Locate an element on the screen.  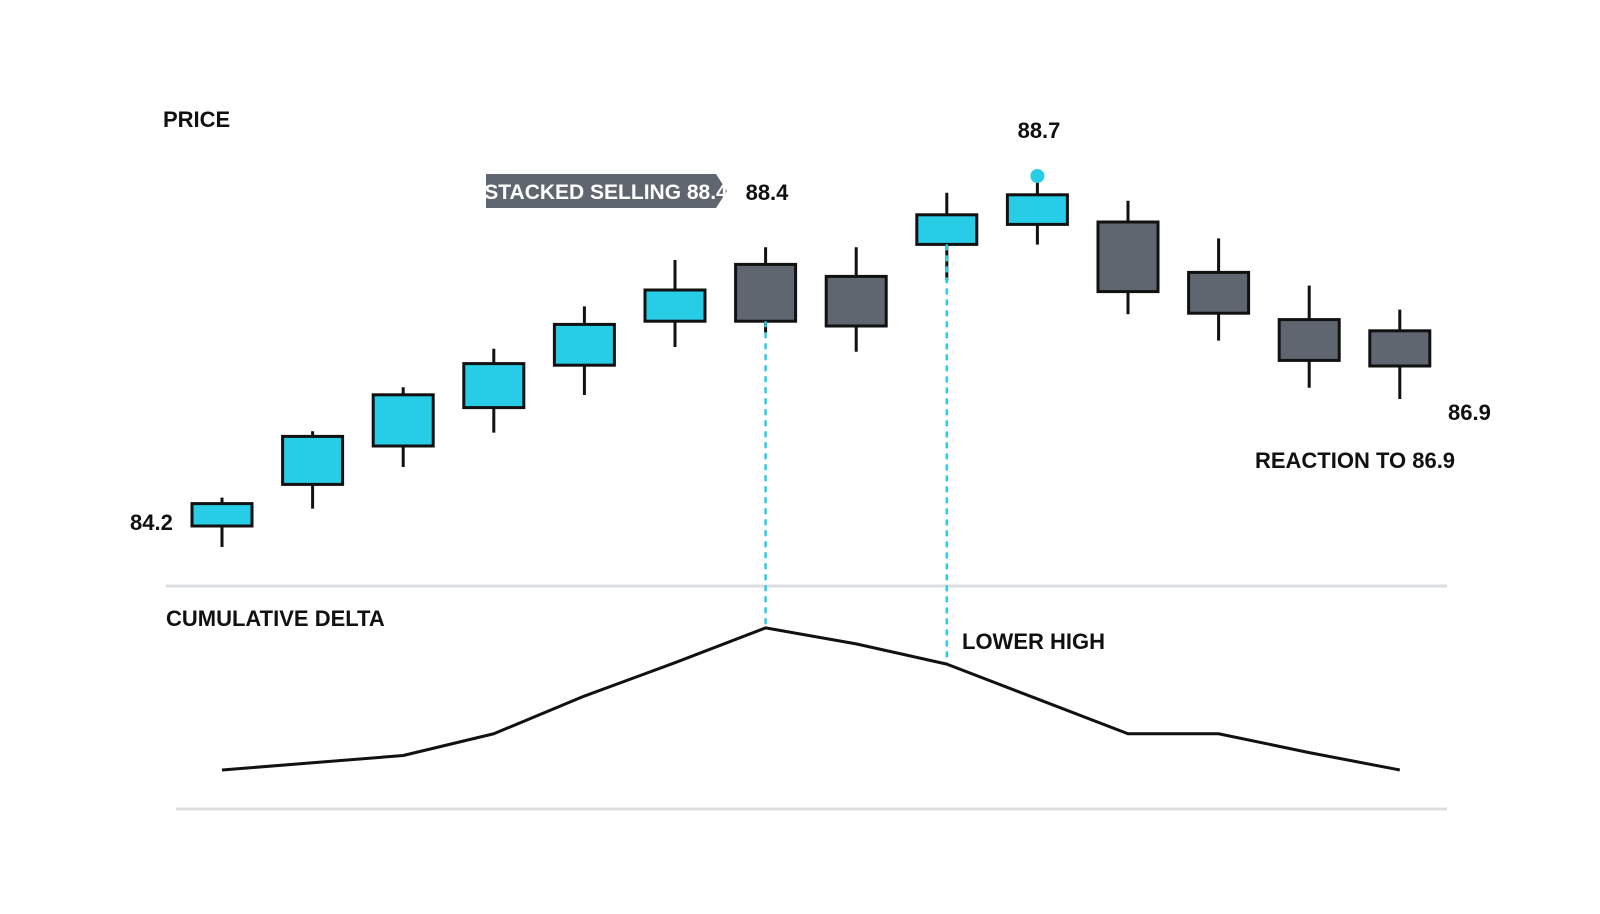
delta-panel-title: CUMULATIVE DELTA is located at coordinates (275, 618).